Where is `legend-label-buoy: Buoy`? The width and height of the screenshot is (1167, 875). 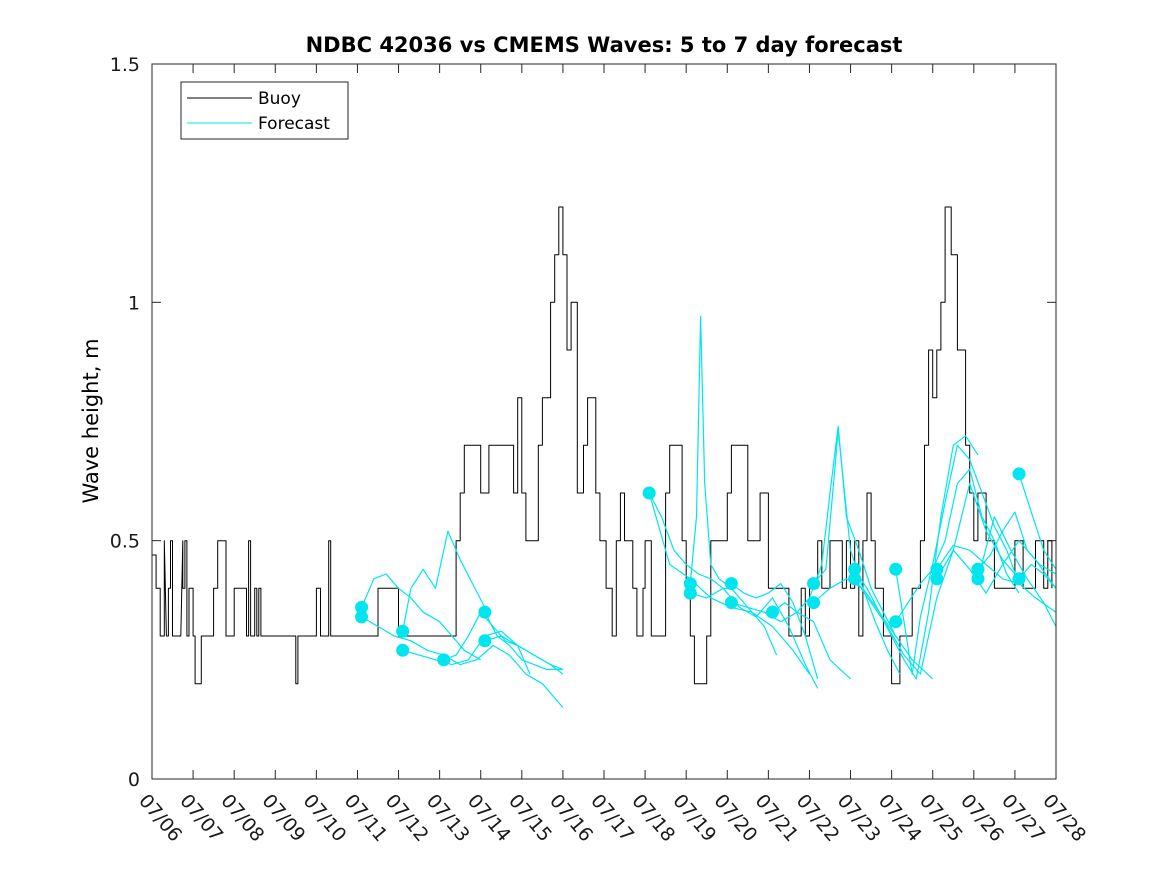 legend-label-buoy: Buoy is located at coordinates (279, 99).